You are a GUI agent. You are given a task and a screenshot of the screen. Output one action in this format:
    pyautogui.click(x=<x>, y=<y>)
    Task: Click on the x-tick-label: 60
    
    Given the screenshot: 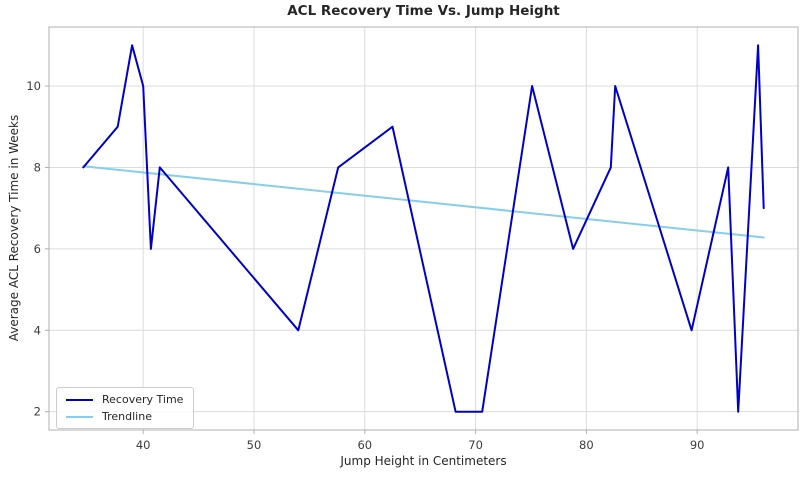 What is the action you would take?
    pyautogui.click(x=364, y=445)
    